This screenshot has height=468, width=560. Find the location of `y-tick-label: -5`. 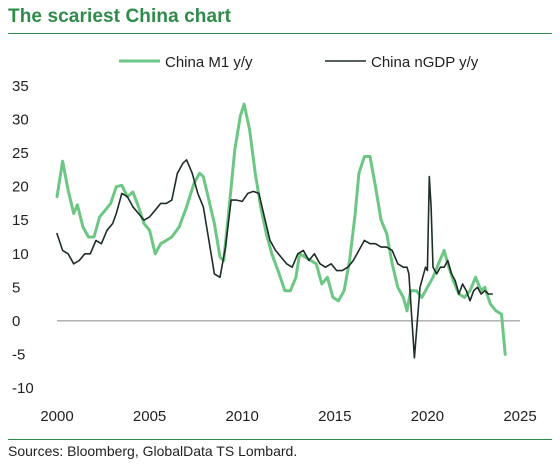

y-tick-label: -5 is located at coordinates (18, 354).